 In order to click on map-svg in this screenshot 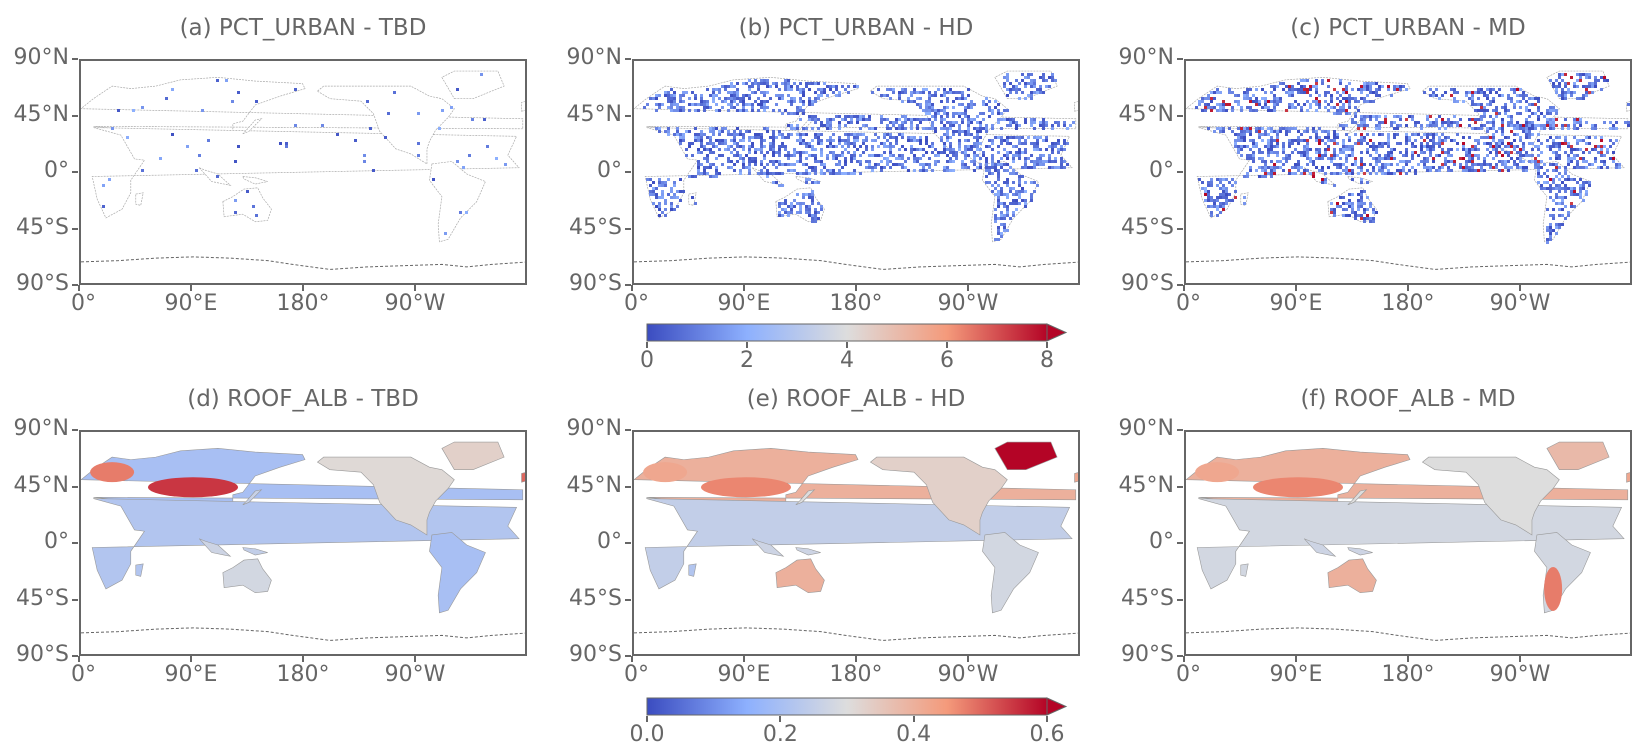, I will do `click(856, 170)`.